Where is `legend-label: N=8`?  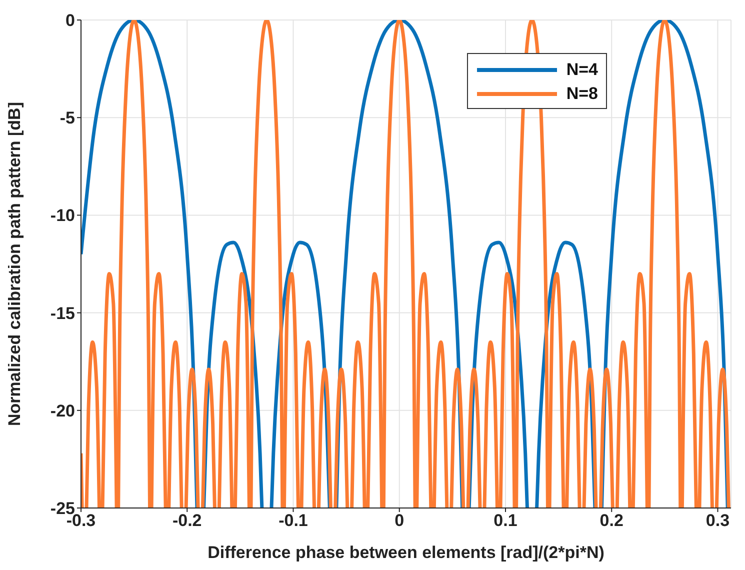 legend-label: N=8 is located at coordinates (582, 94).